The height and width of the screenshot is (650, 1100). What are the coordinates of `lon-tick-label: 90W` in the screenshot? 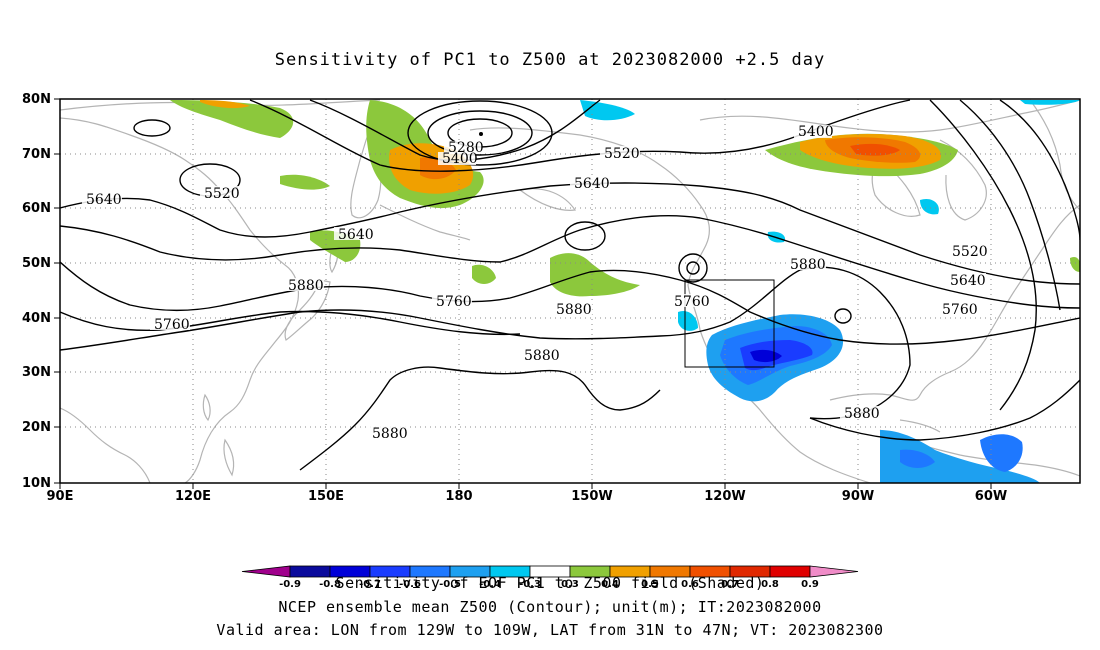 It's located at (858, 496).